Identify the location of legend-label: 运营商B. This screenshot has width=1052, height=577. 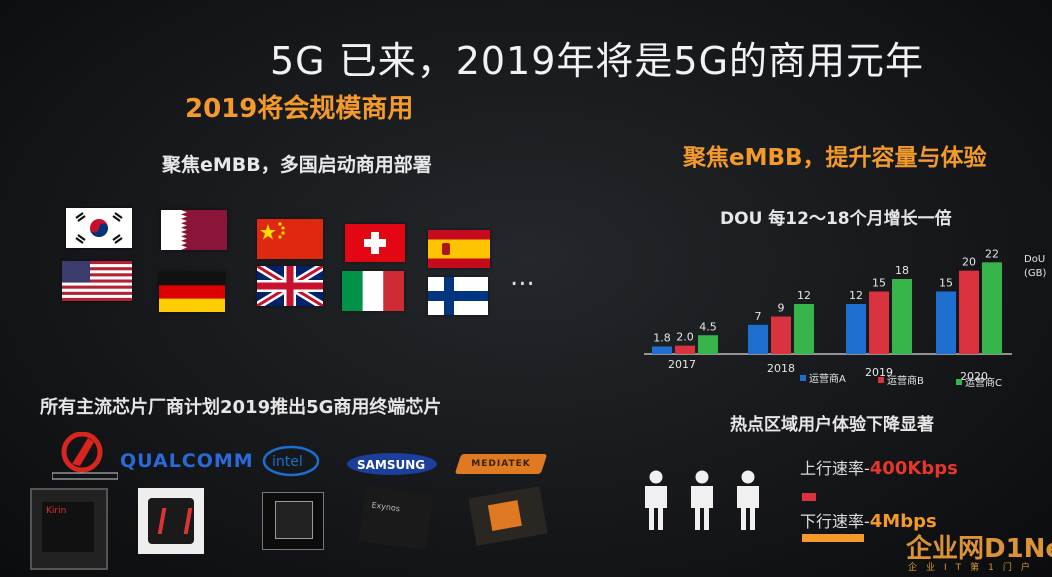
(905, 380).